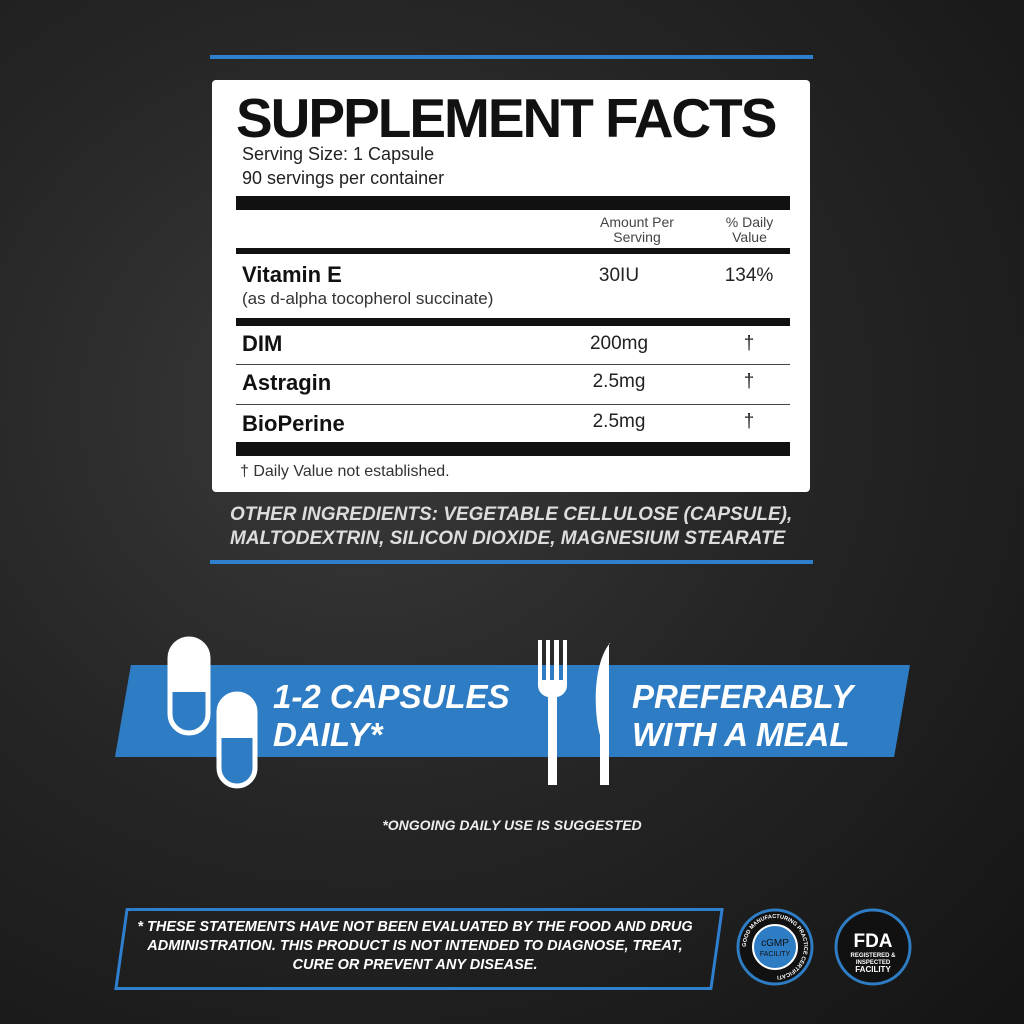 The image size is (1024, 1024). I want to click on fda-badge: FDA REGISTERED & INSPECTED FACILITY, so click(873, 947).